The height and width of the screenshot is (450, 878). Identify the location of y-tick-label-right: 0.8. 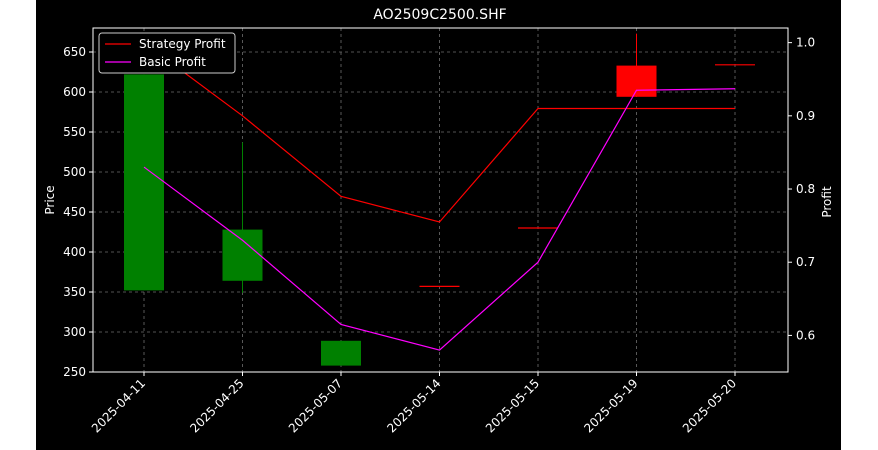
(805, 189).